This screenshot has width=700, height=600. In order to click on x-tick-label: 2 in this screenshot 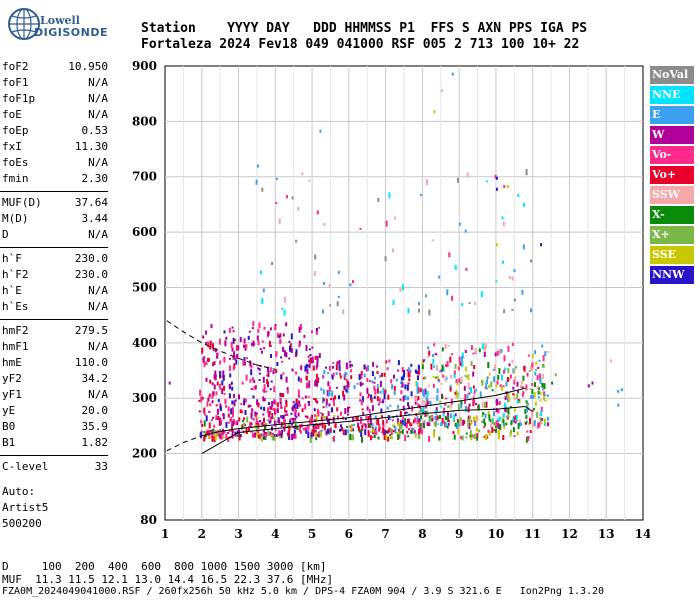, I will do `click(202, 534)`.